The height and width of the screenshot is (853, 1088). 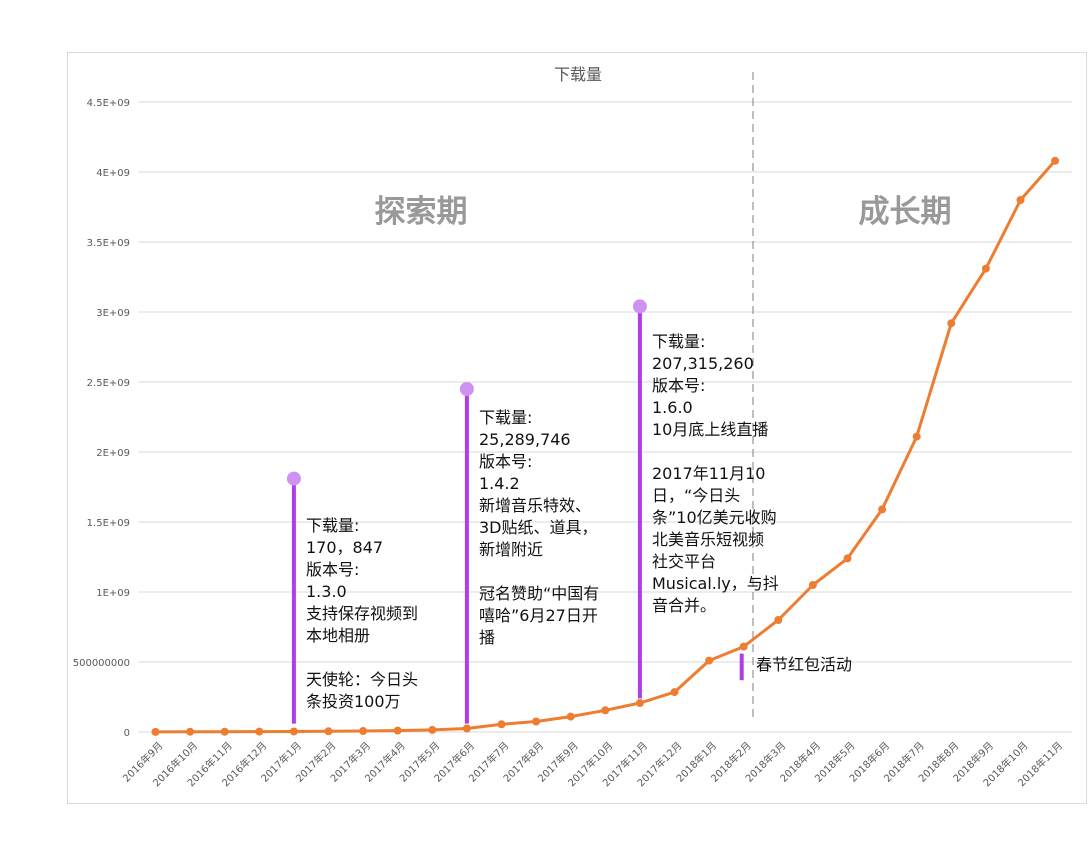 What do you see at coordinates (663, 212) in the screenshot?
I see `phase-labels: 探索期 成长期` at bounding box center [663, 212].